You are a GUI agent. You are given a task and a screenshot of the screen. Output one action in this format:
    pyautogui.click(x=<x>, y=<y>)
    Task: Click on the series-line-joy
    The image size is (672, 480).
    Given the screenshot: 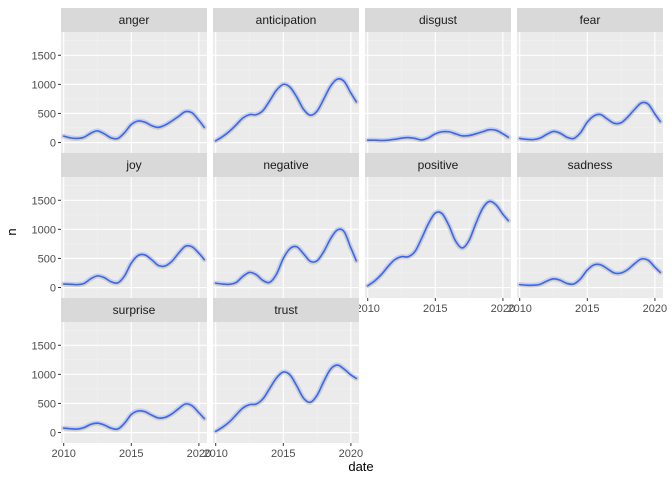 What is the action you would take?
    pyautogui.click(x=134, y=265)
    